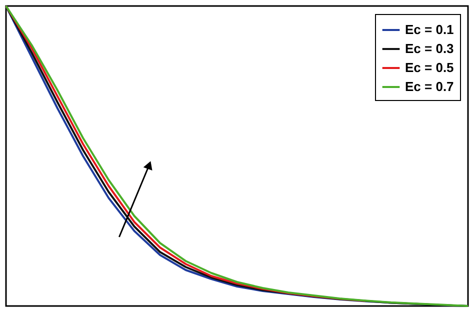 The width and height of the screenshot is (474, 312). I want to click on legend-label: Ec = 0.1, so click(429, 29).